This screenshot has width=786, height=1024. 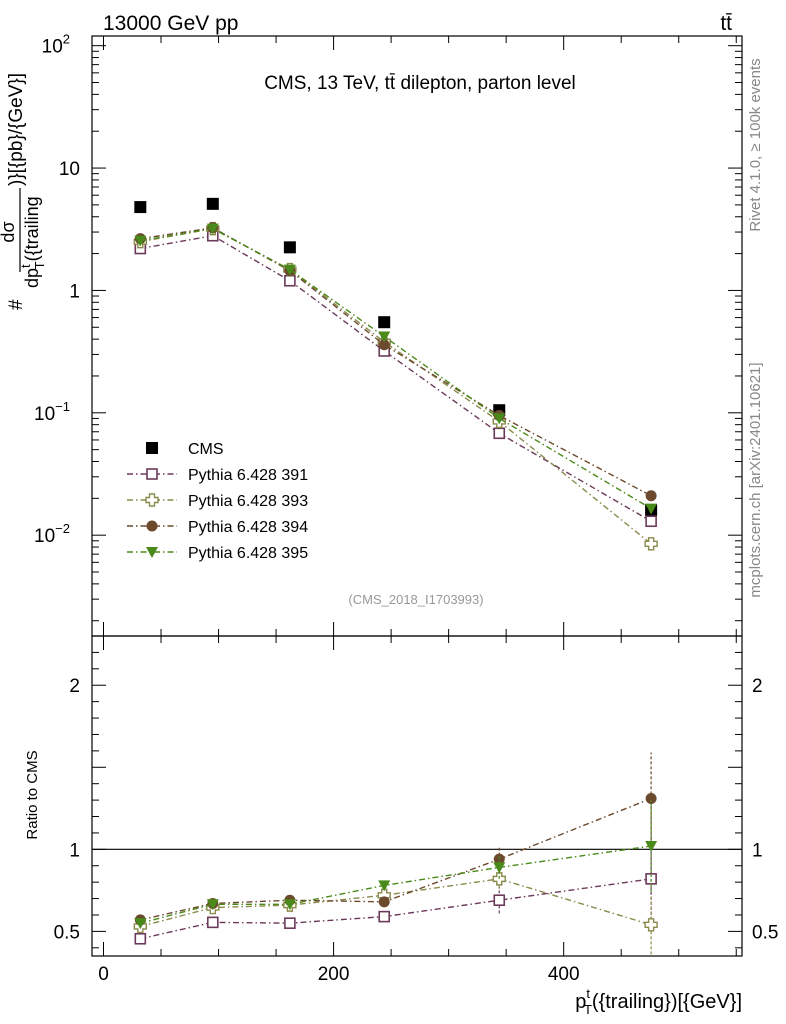 What do you see at coordinates (52, 412) in the screenshot?
I see `y-tick-label: 10⁻¹` at bounding box center [52, 412].